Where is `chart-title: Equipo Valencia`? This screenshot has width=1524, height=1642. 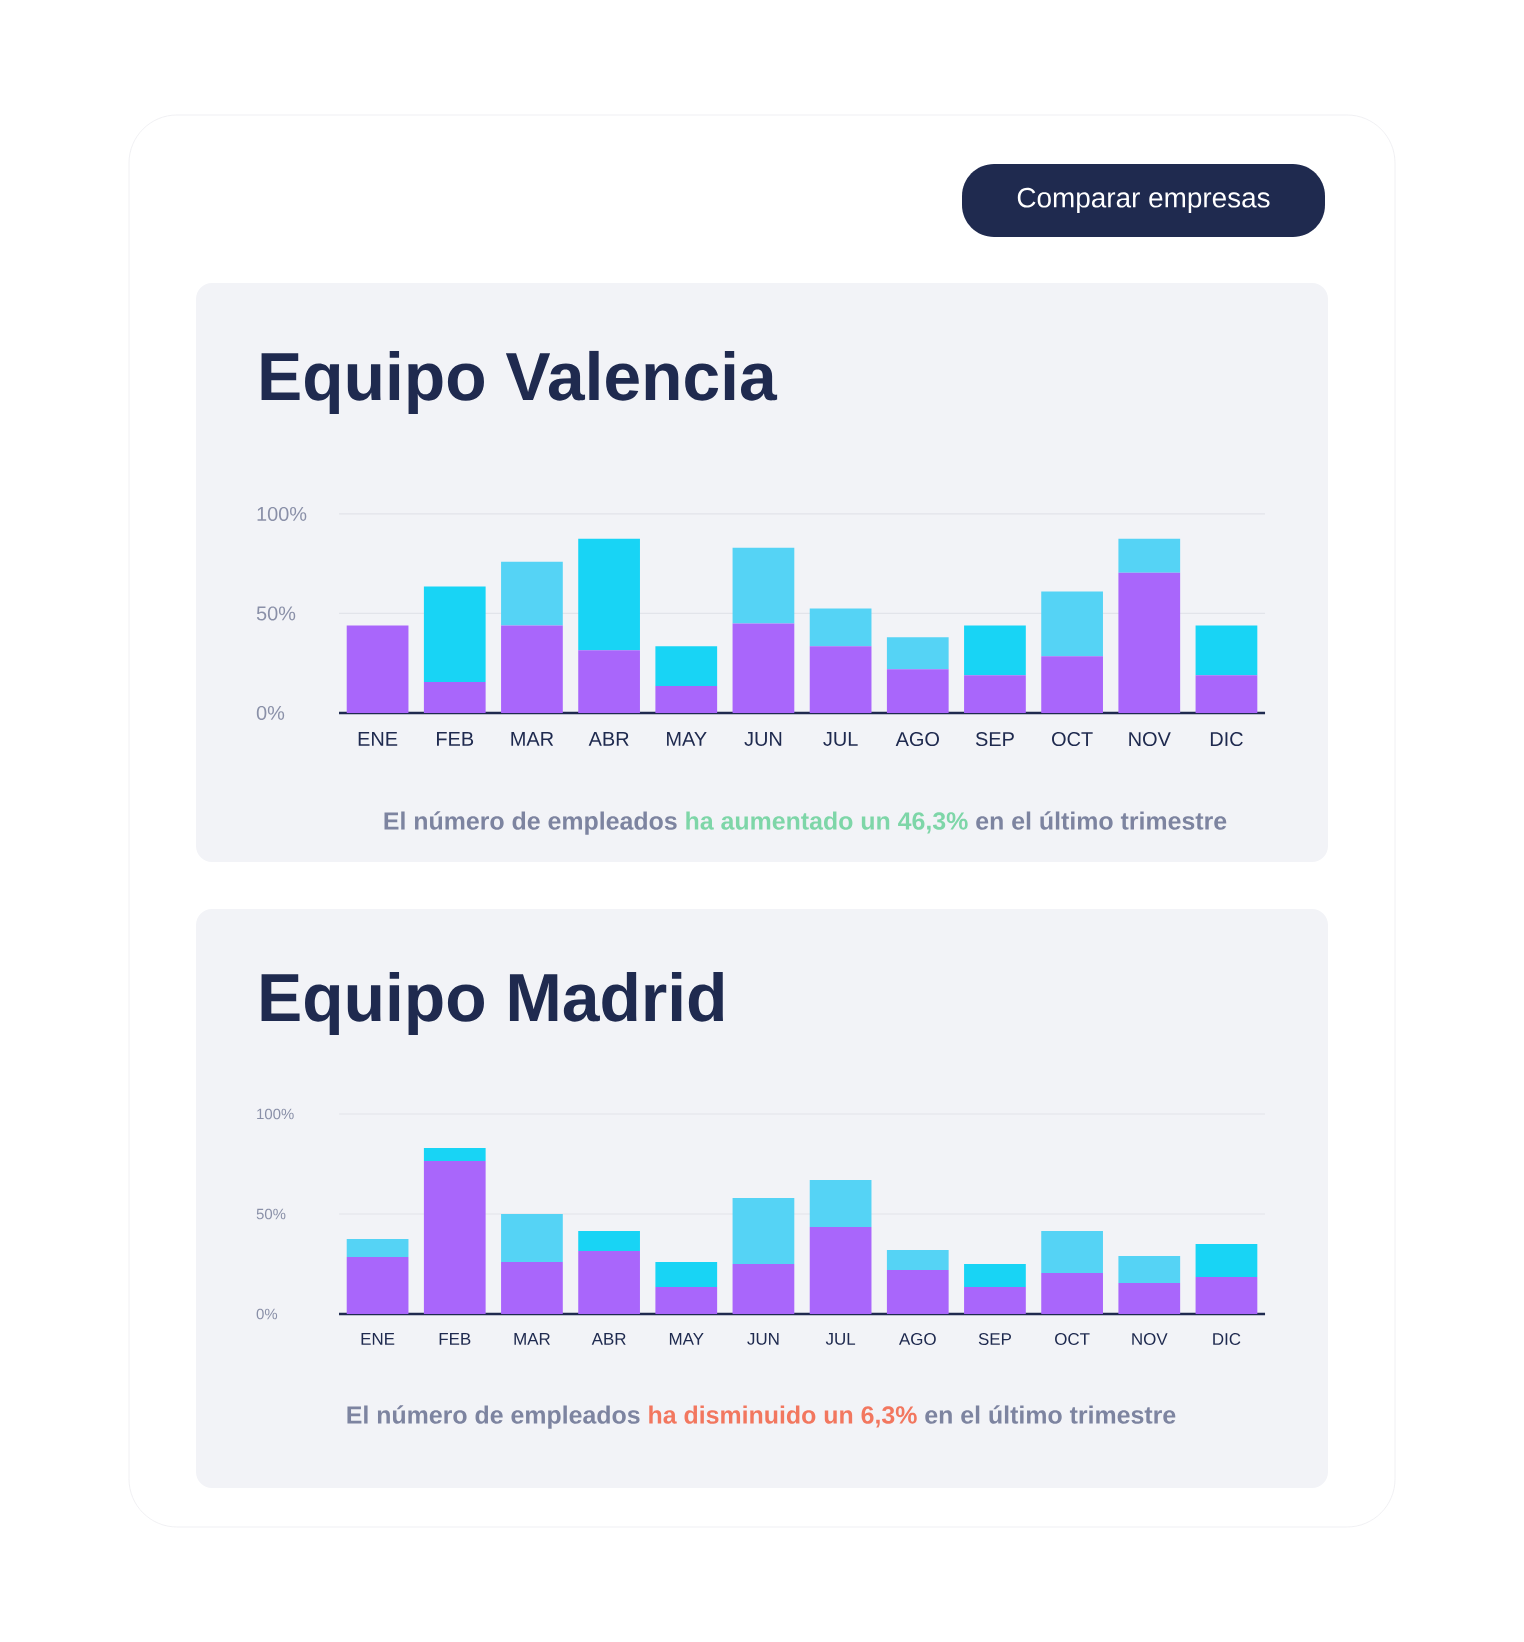 chart-title: Equipo Valencia is located at coordinates (519, 382).